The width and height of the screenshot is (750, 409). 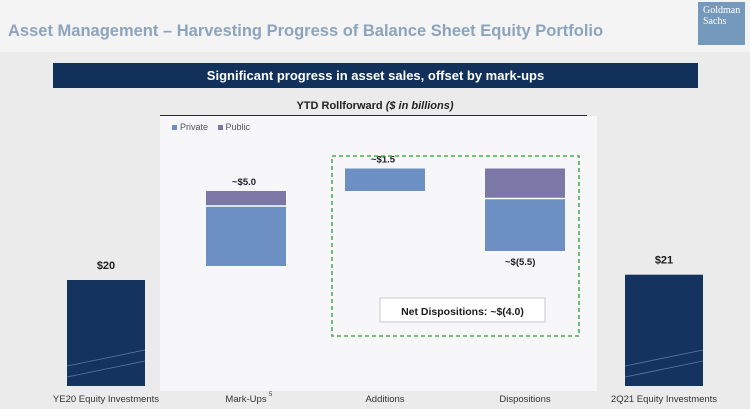 What do you see at coordinates (220, 128) in the screenshot?
I see `legend-swatch-public` at bounding box center [220, 128].